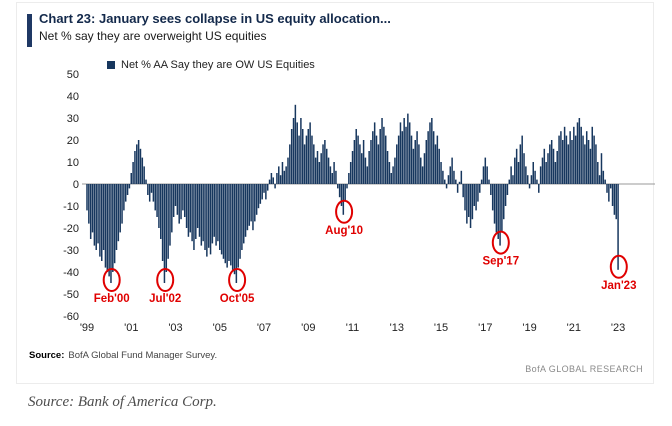  Describe the element at coordinates (29, 30) in the screenshot. I see `title-accent-bar` at that location.